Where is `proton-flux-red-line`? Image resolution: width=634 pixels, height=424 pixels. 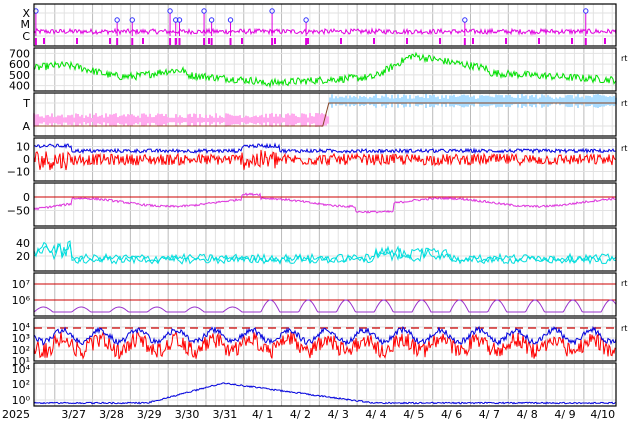 proton-flux-red-line is located at coordinates (325, 345).